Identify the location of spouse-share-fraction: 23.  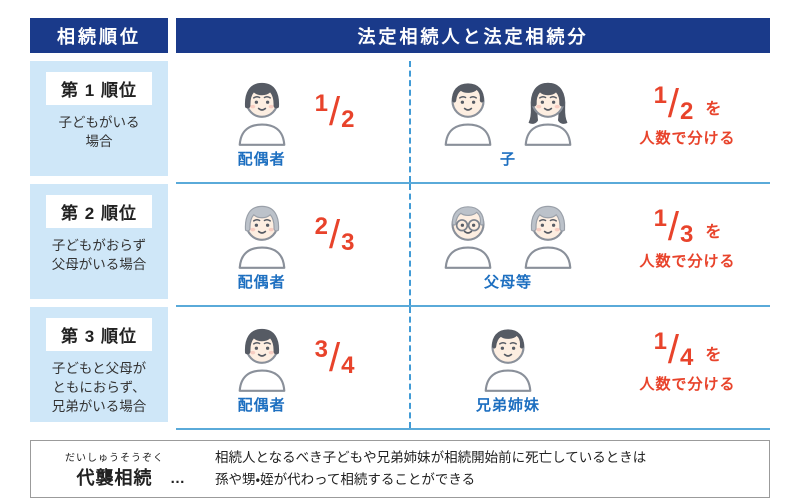
(334, 234).